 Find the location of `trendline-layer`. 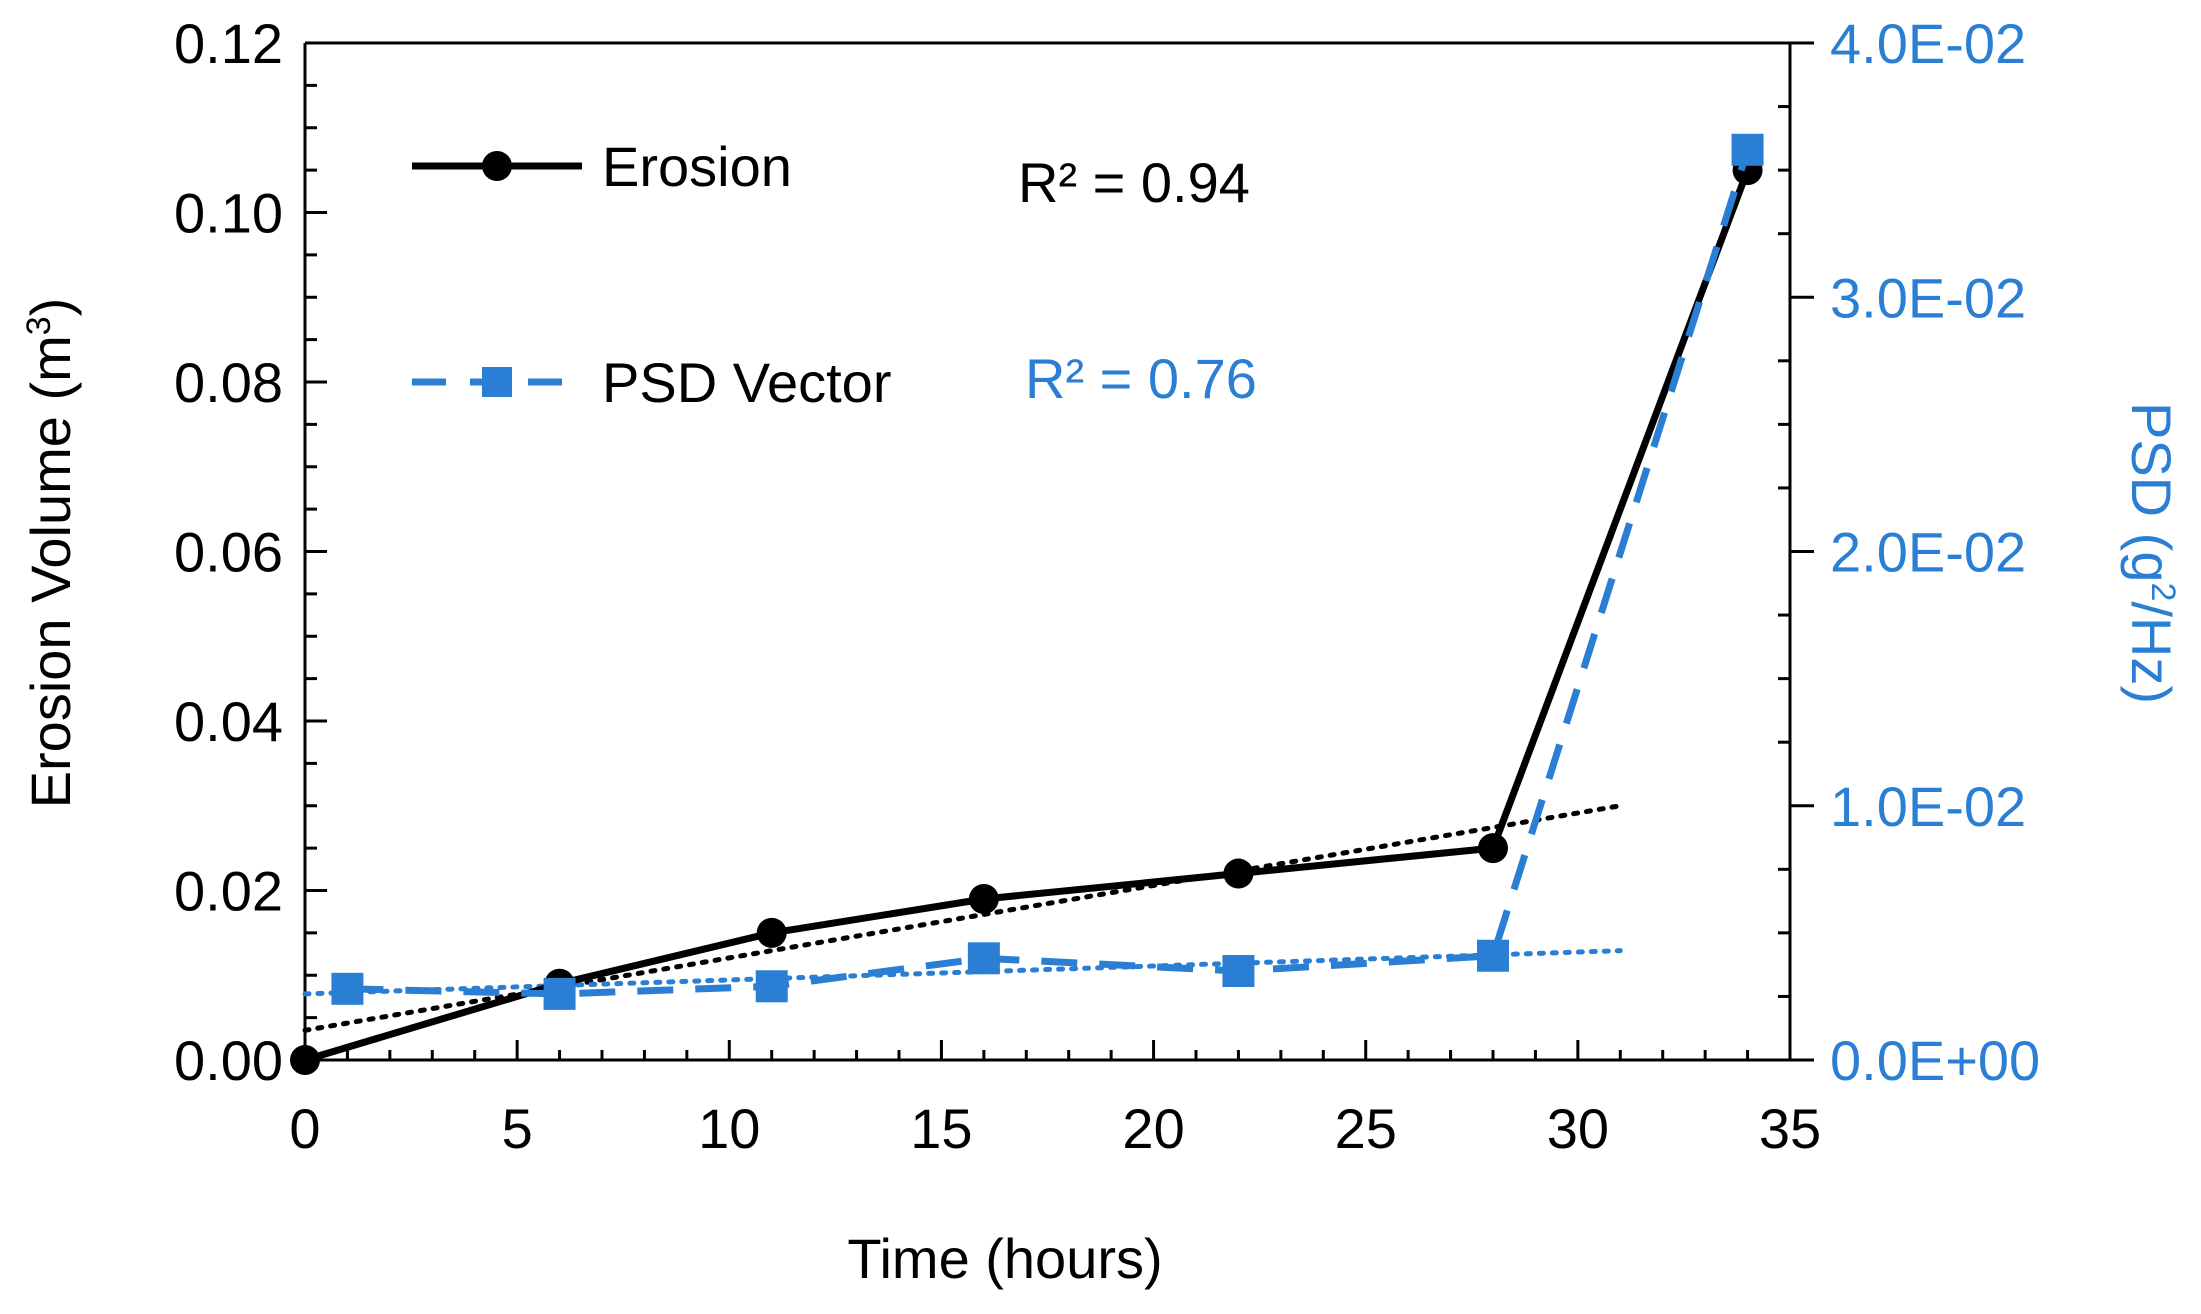

trendline-layer is located at coordinates (962, 918).